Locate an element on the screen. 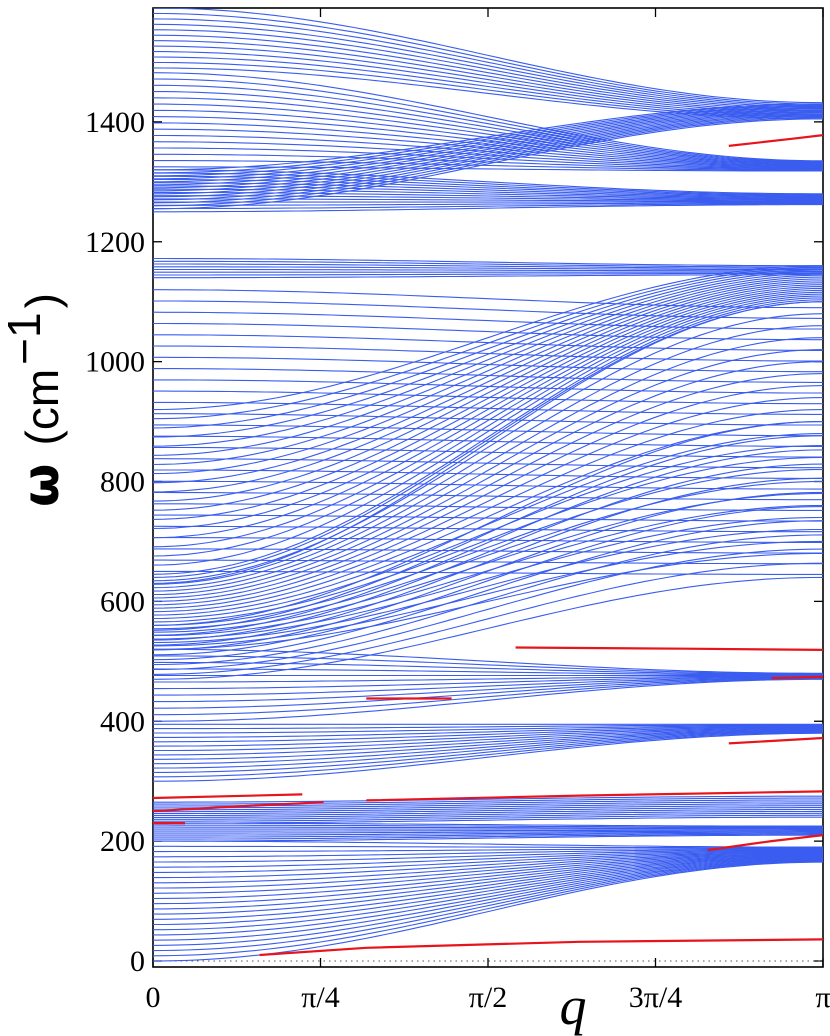 This screenshot has height=1036, width=830. x-tick-label: π/2 is located at coordinates (488, 997).